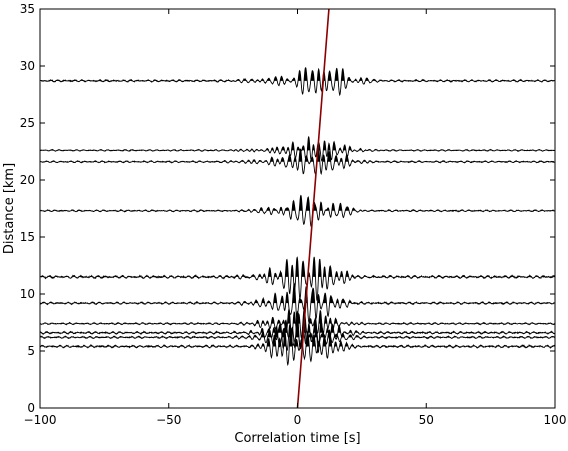 Image resolution: width=568 pixels, height=451 pixels. I want to click on y-axis-label: Distance [km], so click(9, 208).